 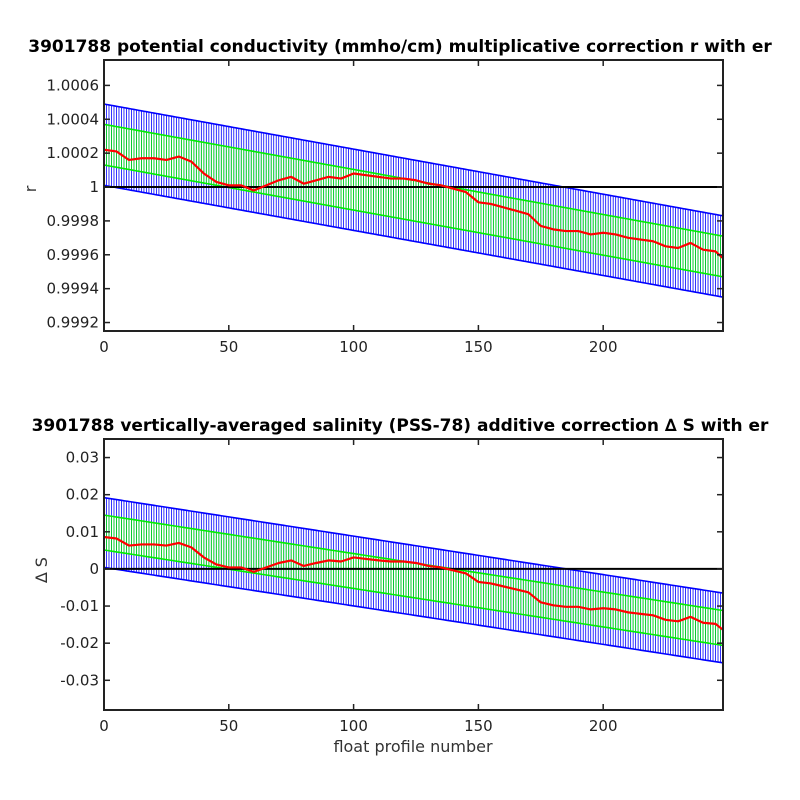 What do you see at coordinates (413, 203) in the screenshot?
I see `top-correction-line` at bounding box center [413, 203].